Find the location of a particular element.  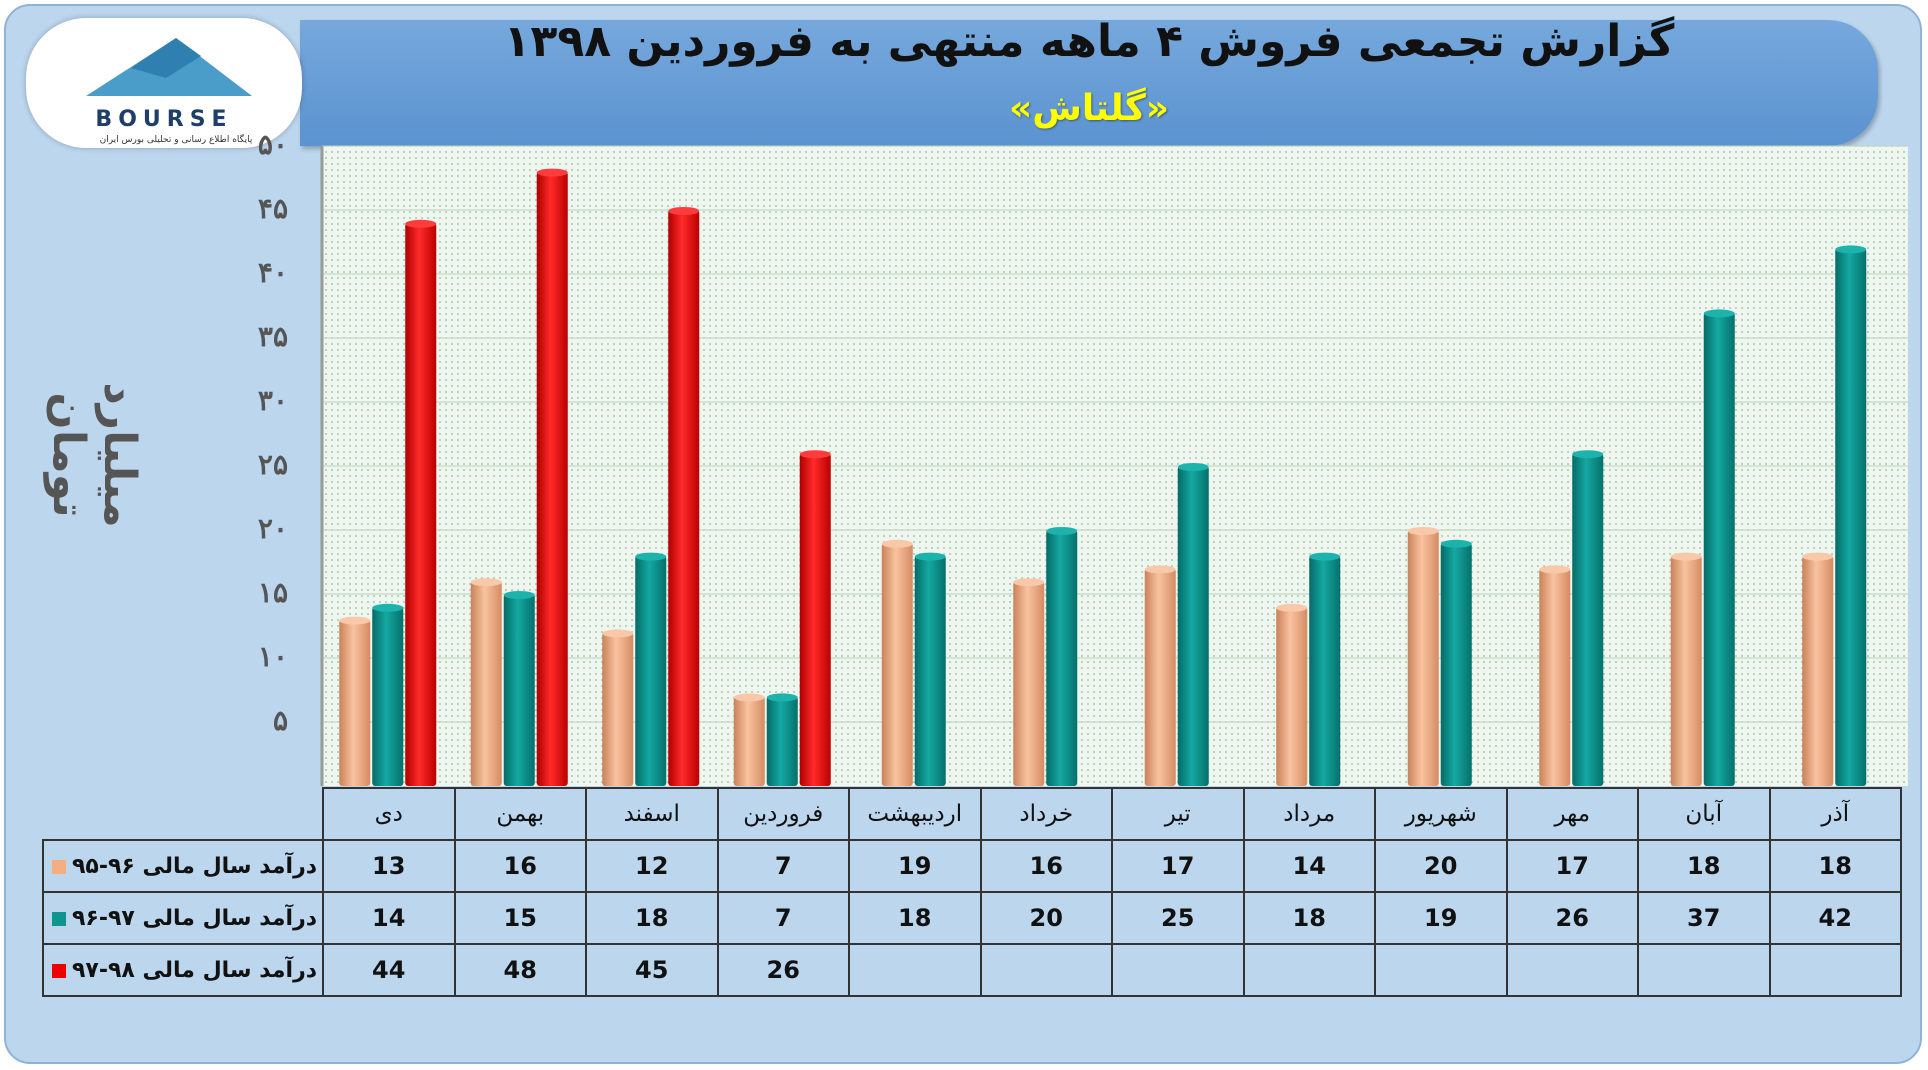

legend-label: درآمد سال مالی ۹۸-۹۷ is located at coordinates (195, 970).